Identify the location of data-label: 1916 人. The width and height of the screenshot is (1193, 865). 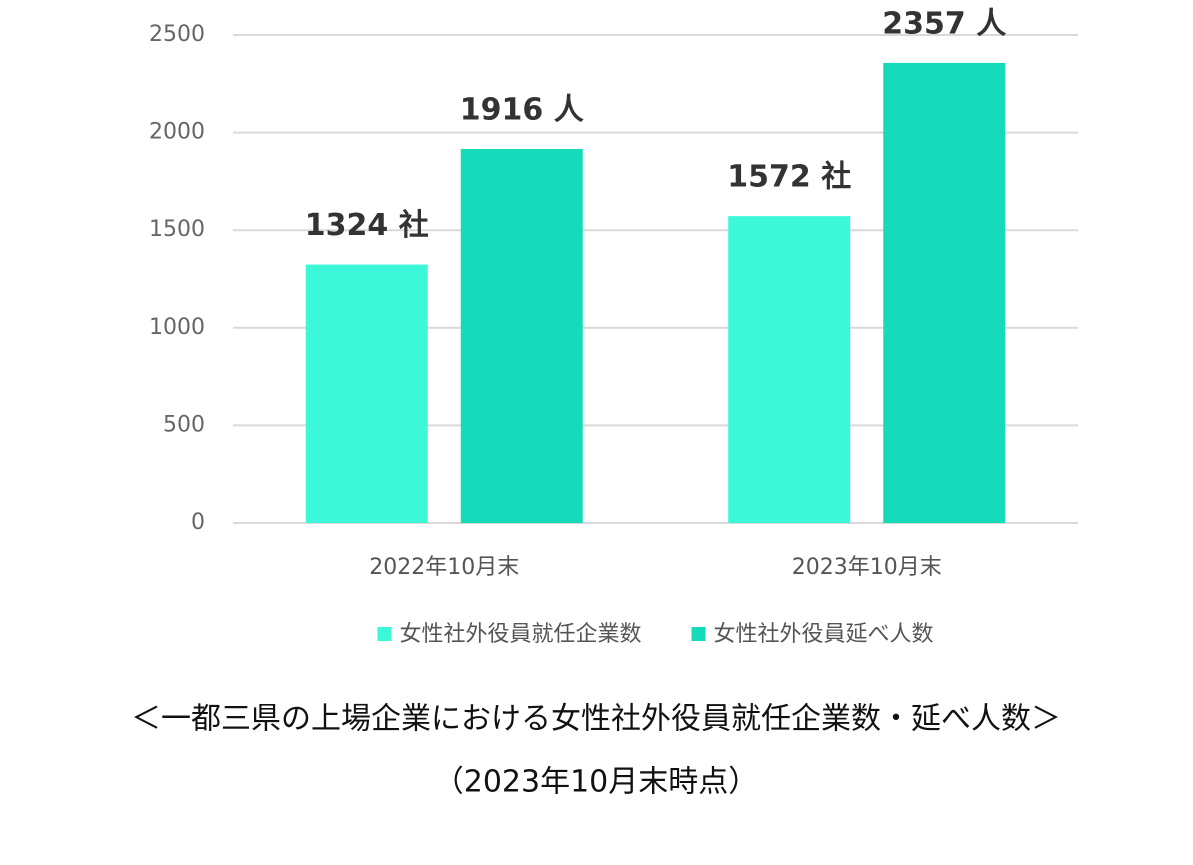
(522, 109).